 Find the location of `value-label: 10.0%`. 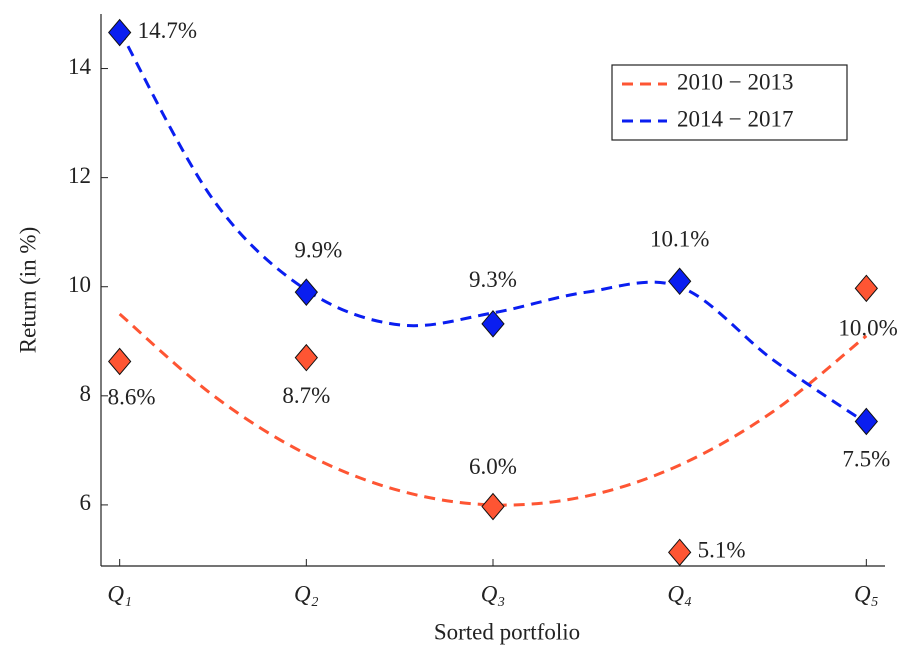

value-label: 10.0% is located at coordinates (867, 328).